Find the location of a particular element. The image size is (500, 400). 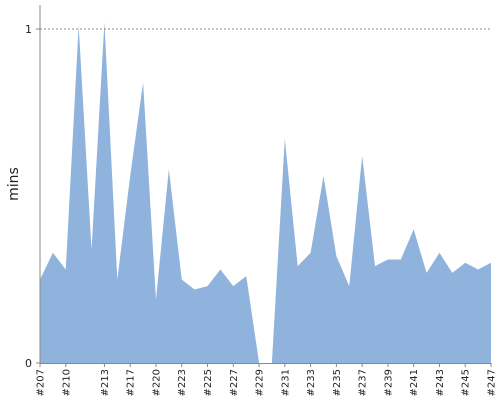

x-tick-label: #235 is located at coordinates (337, 382).